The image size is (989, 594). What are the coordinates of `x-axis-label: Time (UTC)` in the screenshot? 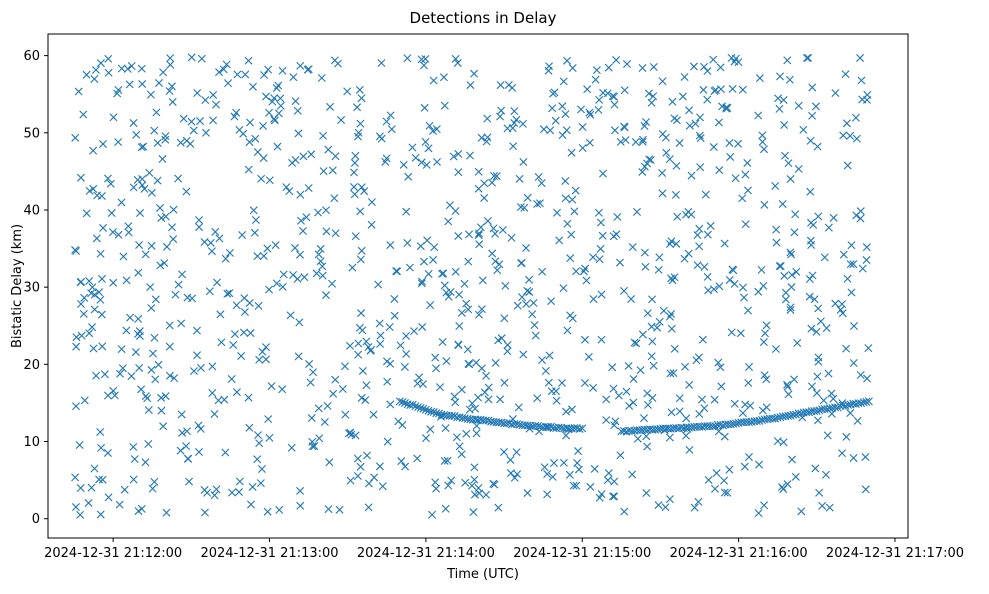 It's located at (482, 574).